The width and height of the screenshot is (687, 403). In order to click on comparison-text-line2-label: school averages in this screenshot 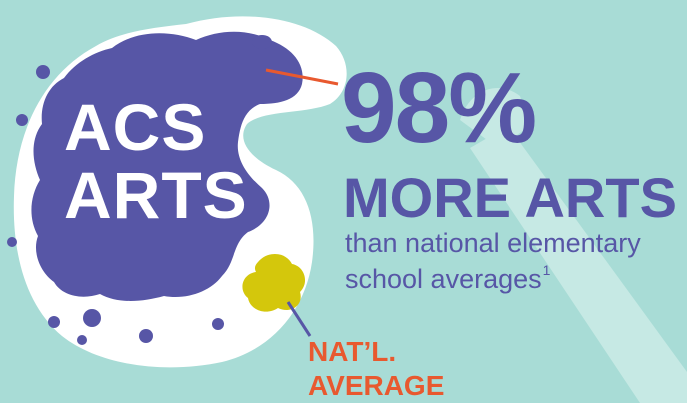, I will do `click(443, 279)`.